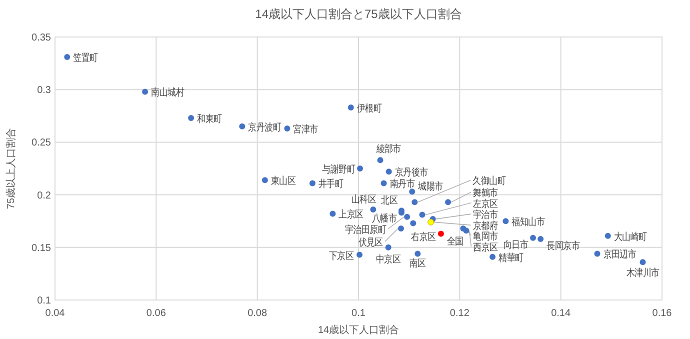 The width and height of the screenshot is (690, 339). I want to click on data-label: 宇治田原町, so click(365, 230).